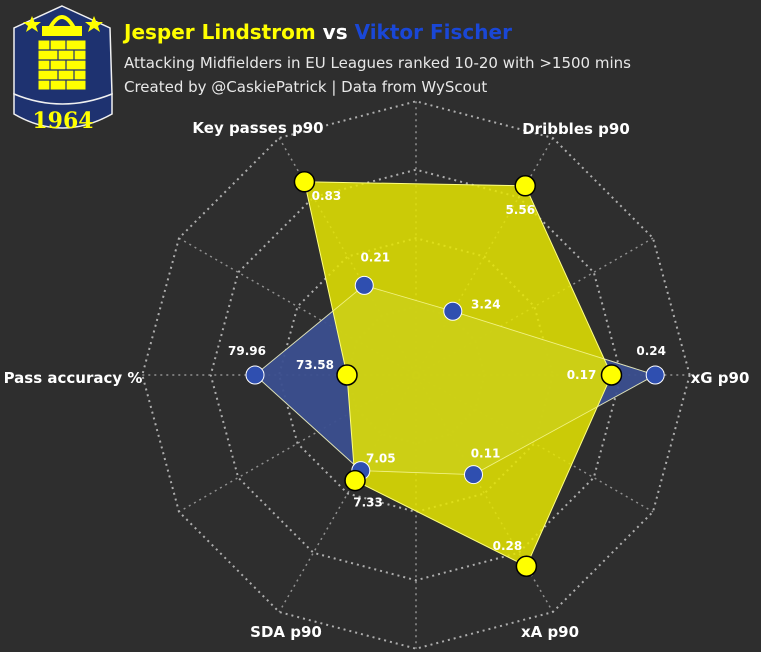  What do you see at coordinates (576, 129) in the screenshot?
I see `axis-label-2: Dribbles p90` at bounding box center [576, 129].